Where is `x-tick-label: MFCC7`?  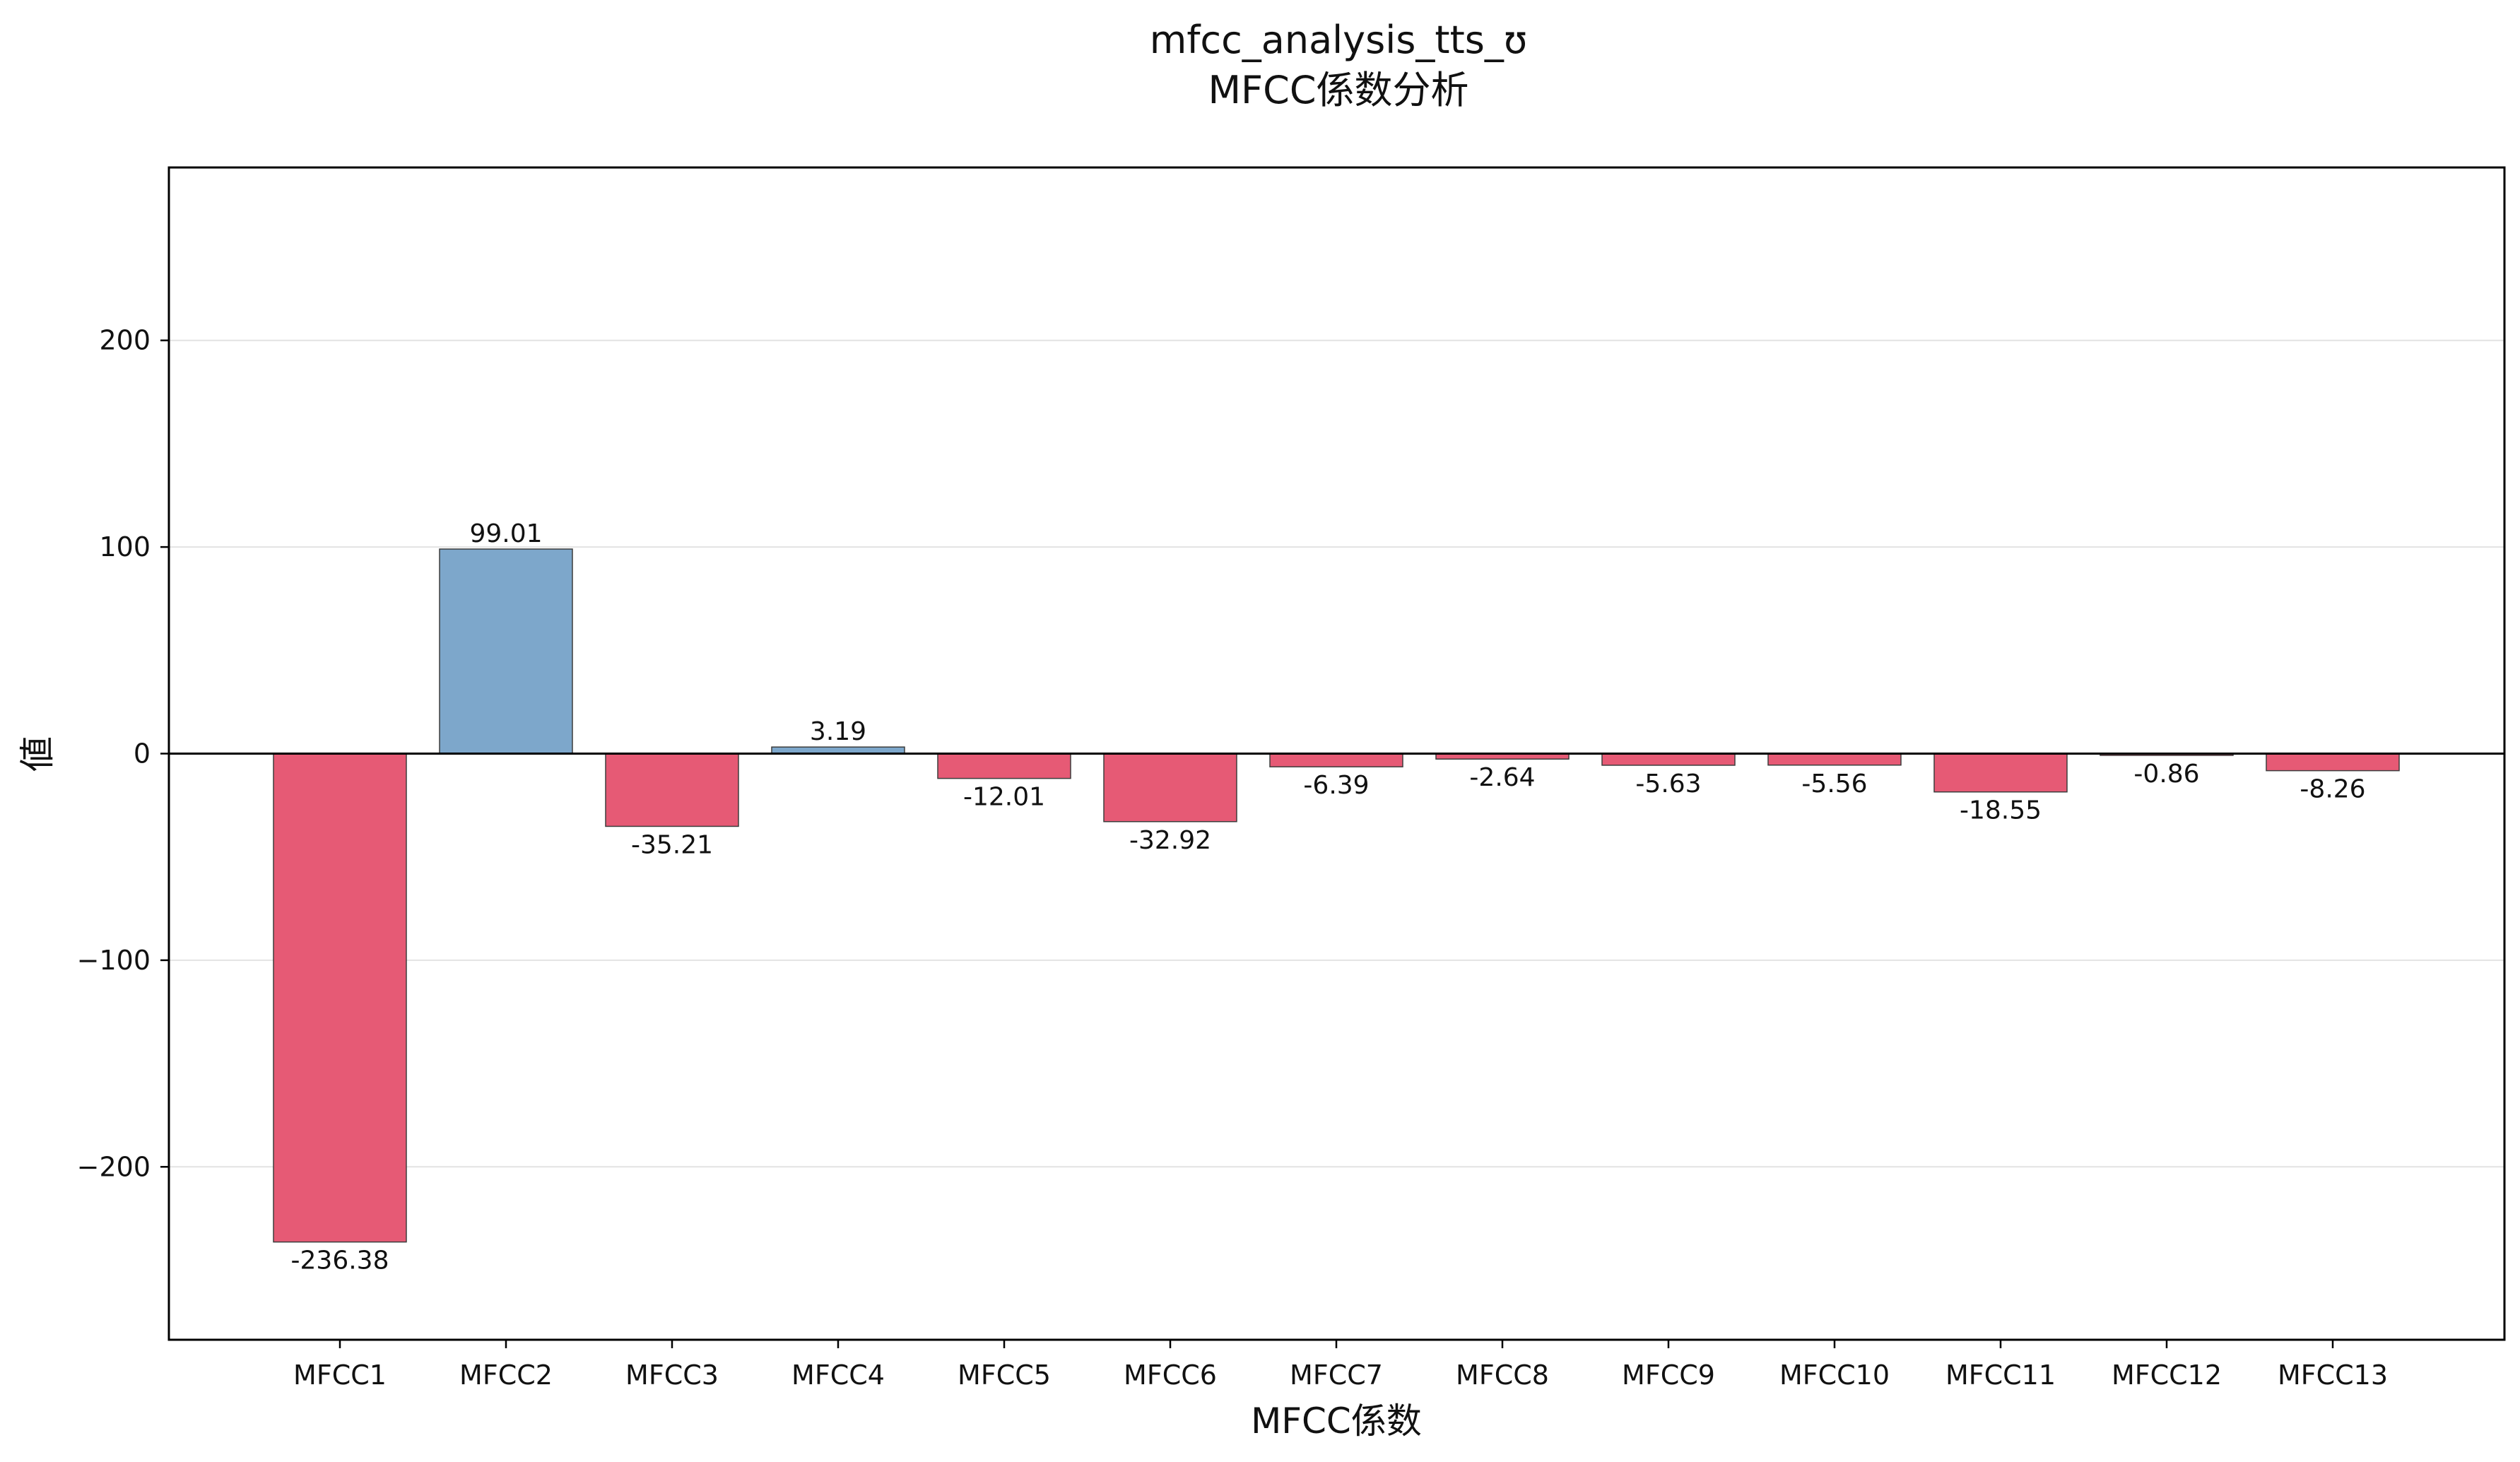 x-tick-label: MFCC7 is located at coordinates (1337, 1376).